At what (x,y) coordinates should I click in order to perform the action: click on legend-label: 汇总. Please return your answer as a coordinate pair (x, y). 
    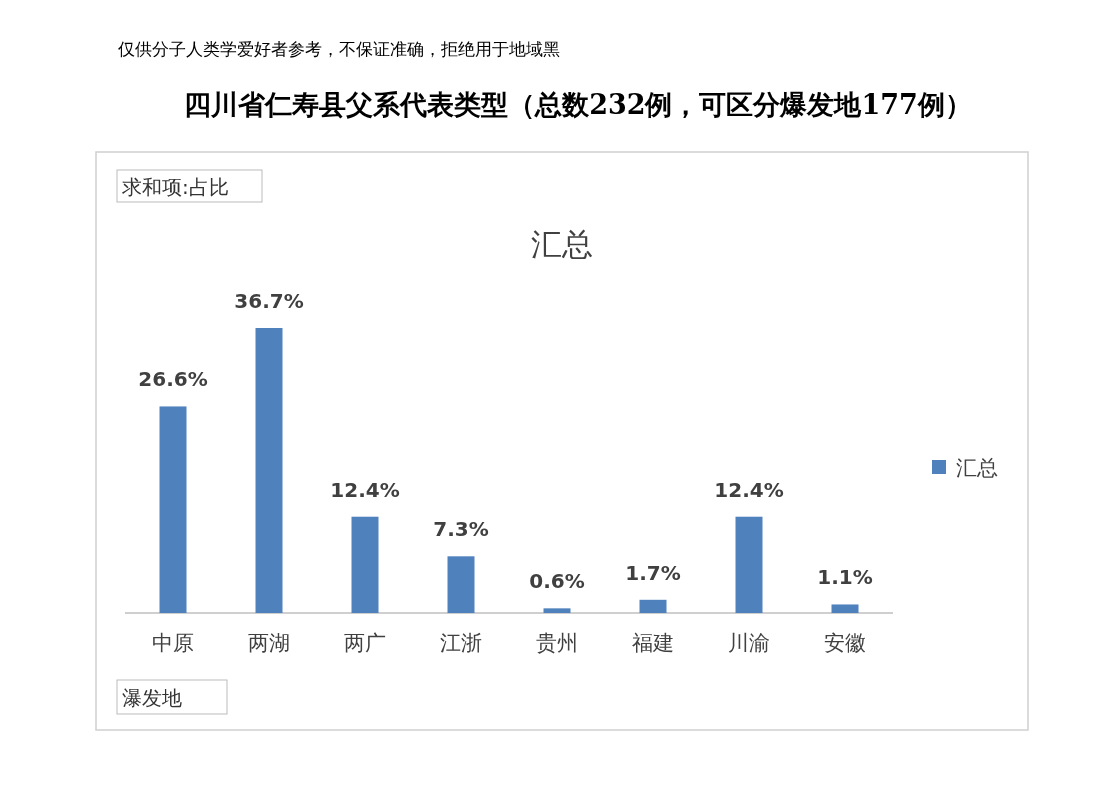
    Looking at the image, I should click on (977, 468).